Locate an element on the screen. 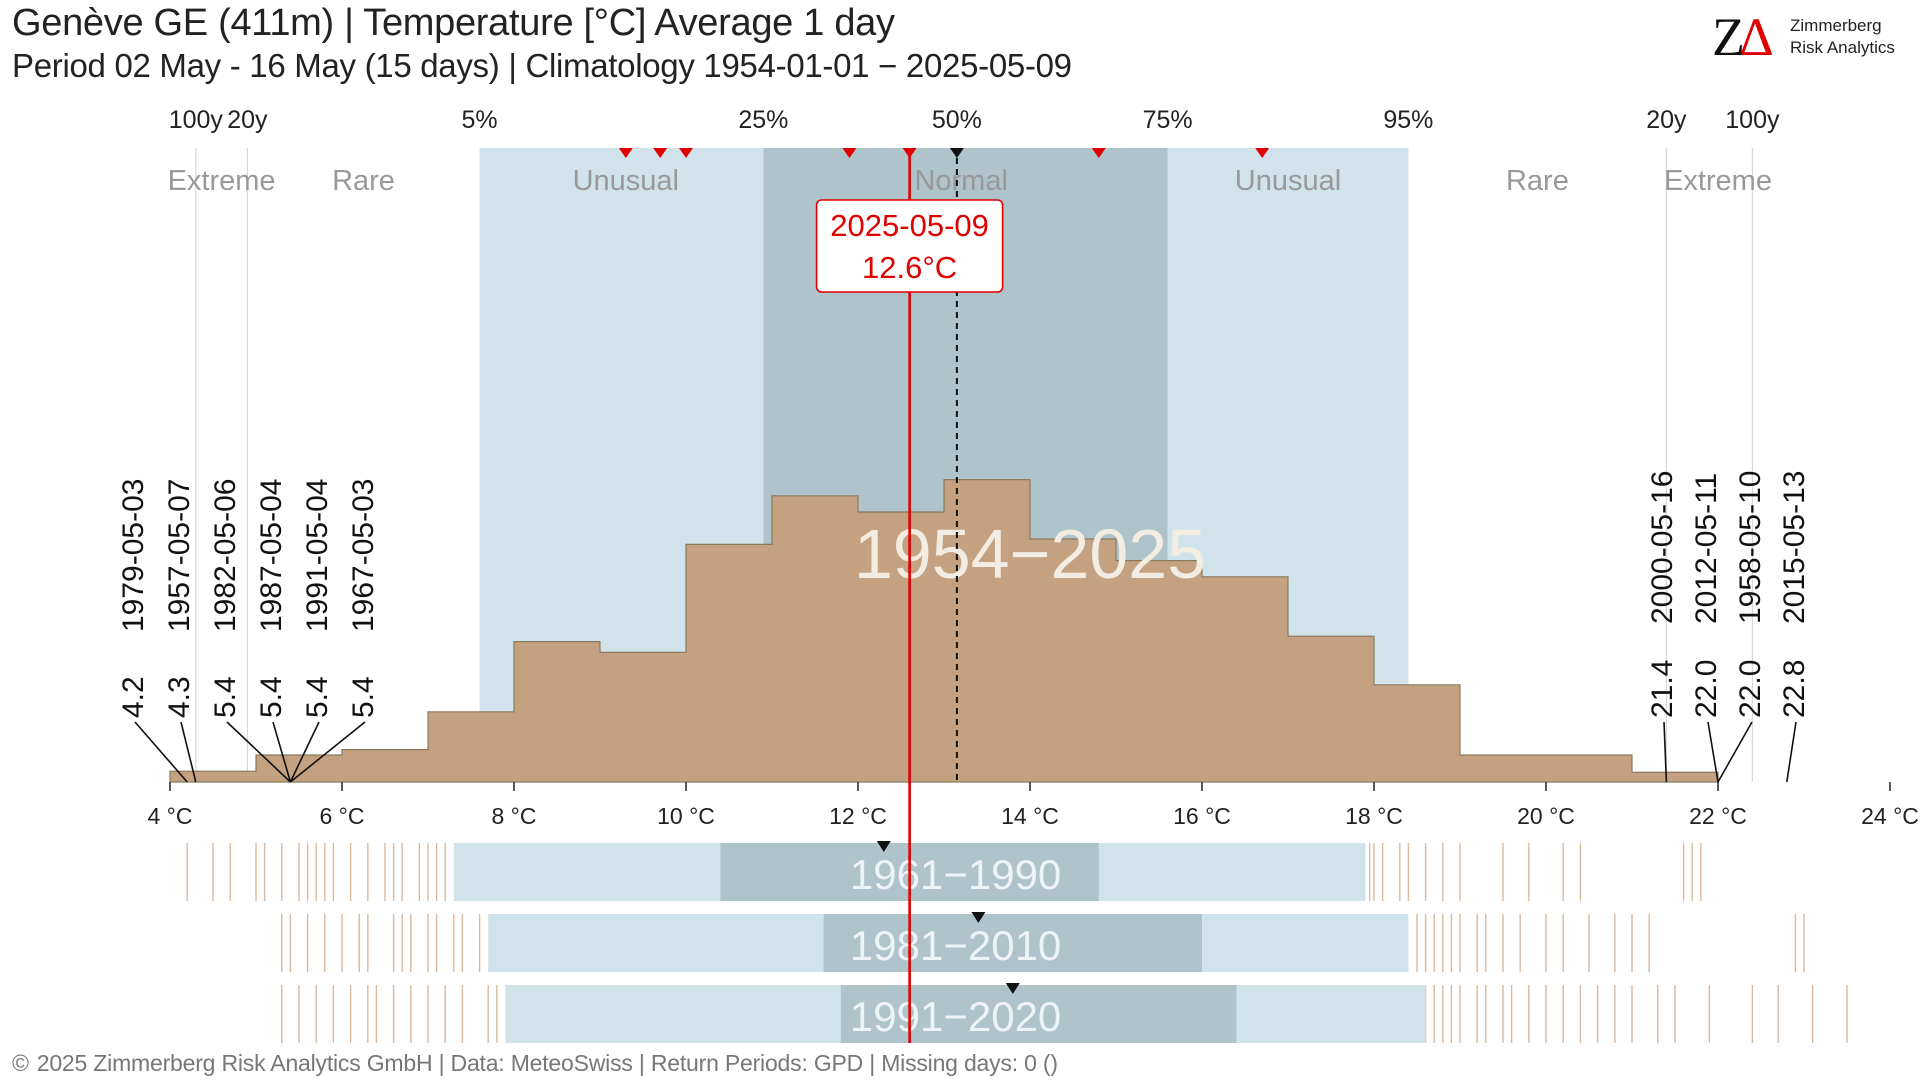 Image resolution: width=1920 pixels, height=1080 pixels. extreme-value-label: 22.0 is located at coordinates (1750, 689).